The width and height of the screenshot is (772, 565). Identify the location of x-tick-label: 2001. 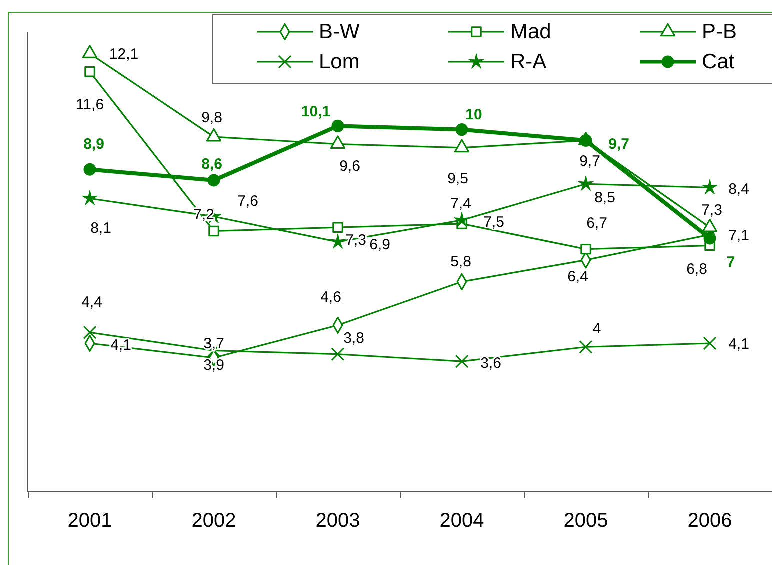
(90, 521).